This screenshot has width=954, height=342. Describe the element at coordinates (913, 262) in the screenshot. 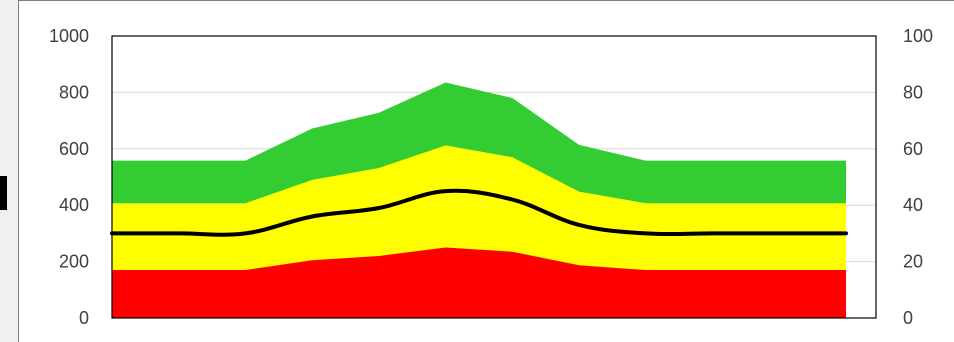

I see `y2-tick-label-20: 20` at that location.